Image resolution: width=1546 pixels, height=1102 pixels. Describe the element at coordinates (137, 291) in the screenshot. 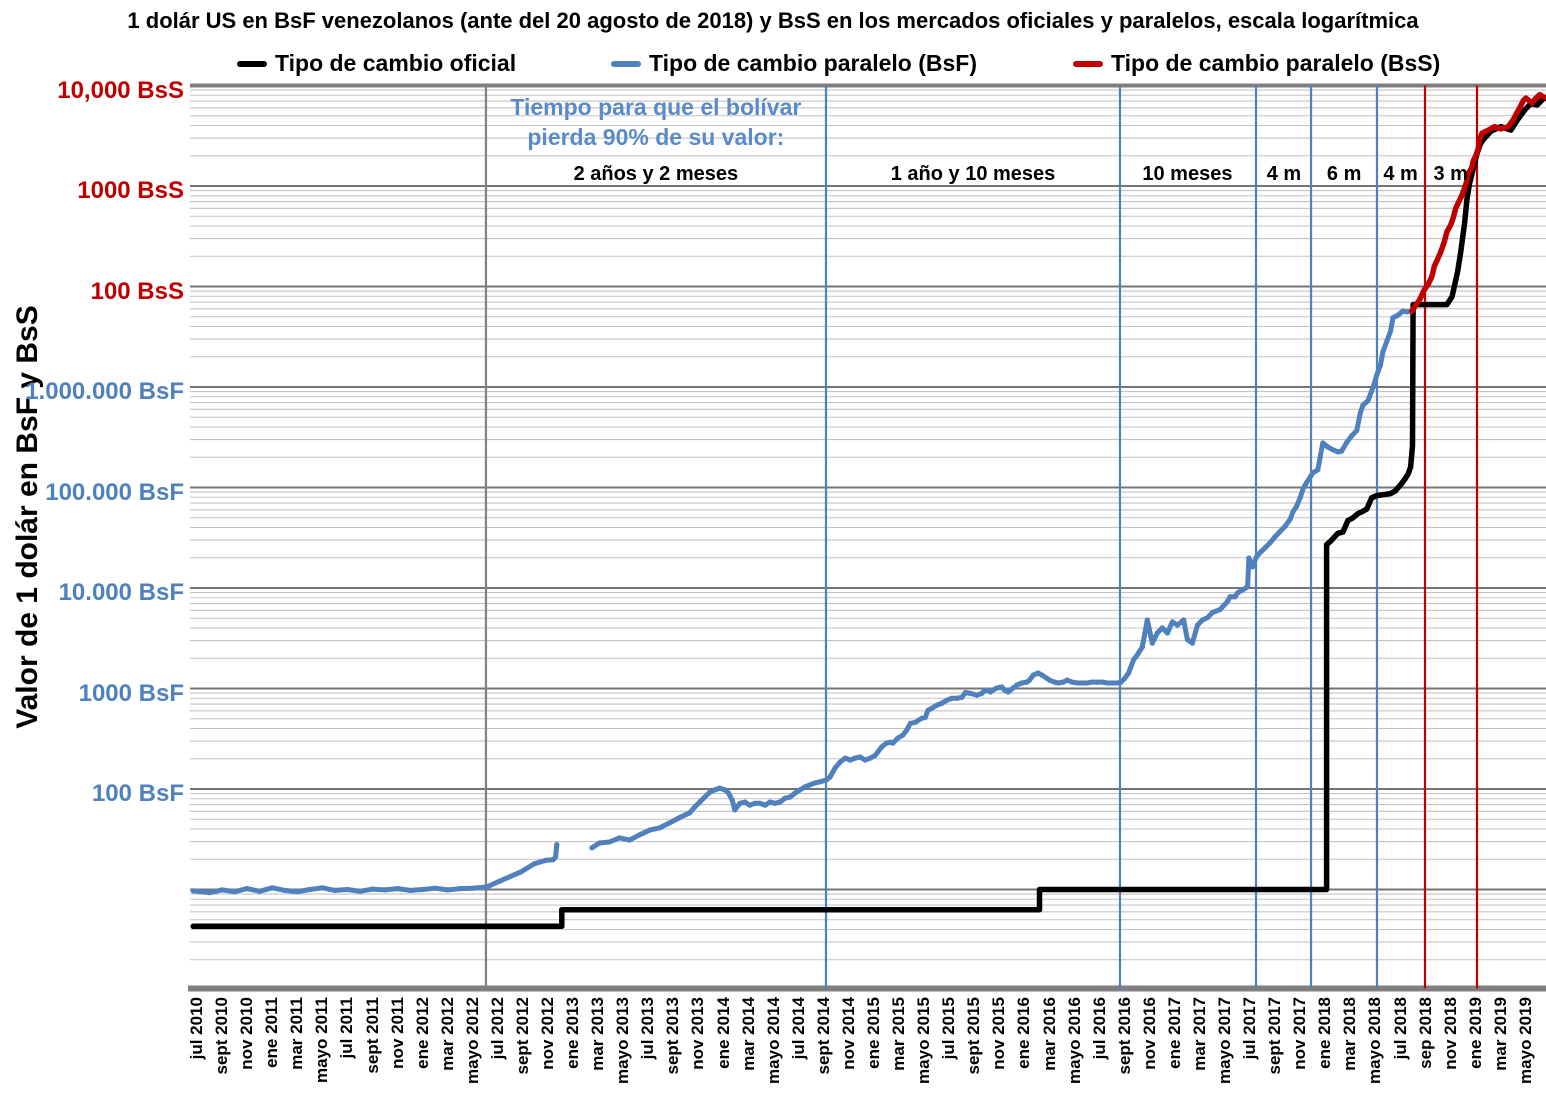

I see `y-tick-label: 100 BsS` at that location.